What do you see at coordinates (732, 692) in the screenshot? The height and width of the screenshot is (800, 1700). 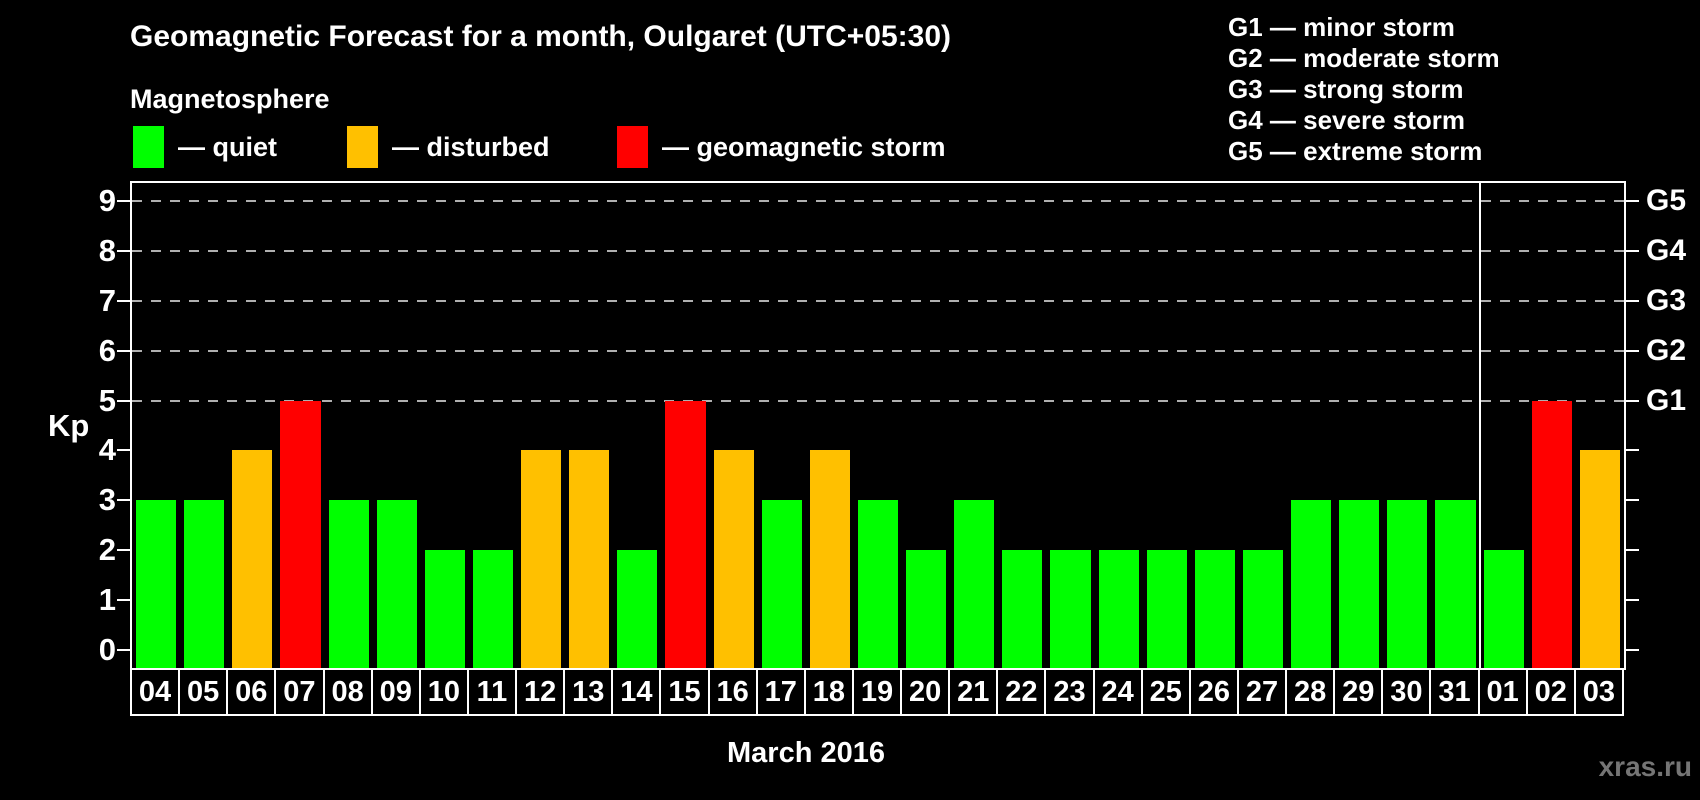 I see `day-label-cell-16: 16` at bounding box center [732, 692].